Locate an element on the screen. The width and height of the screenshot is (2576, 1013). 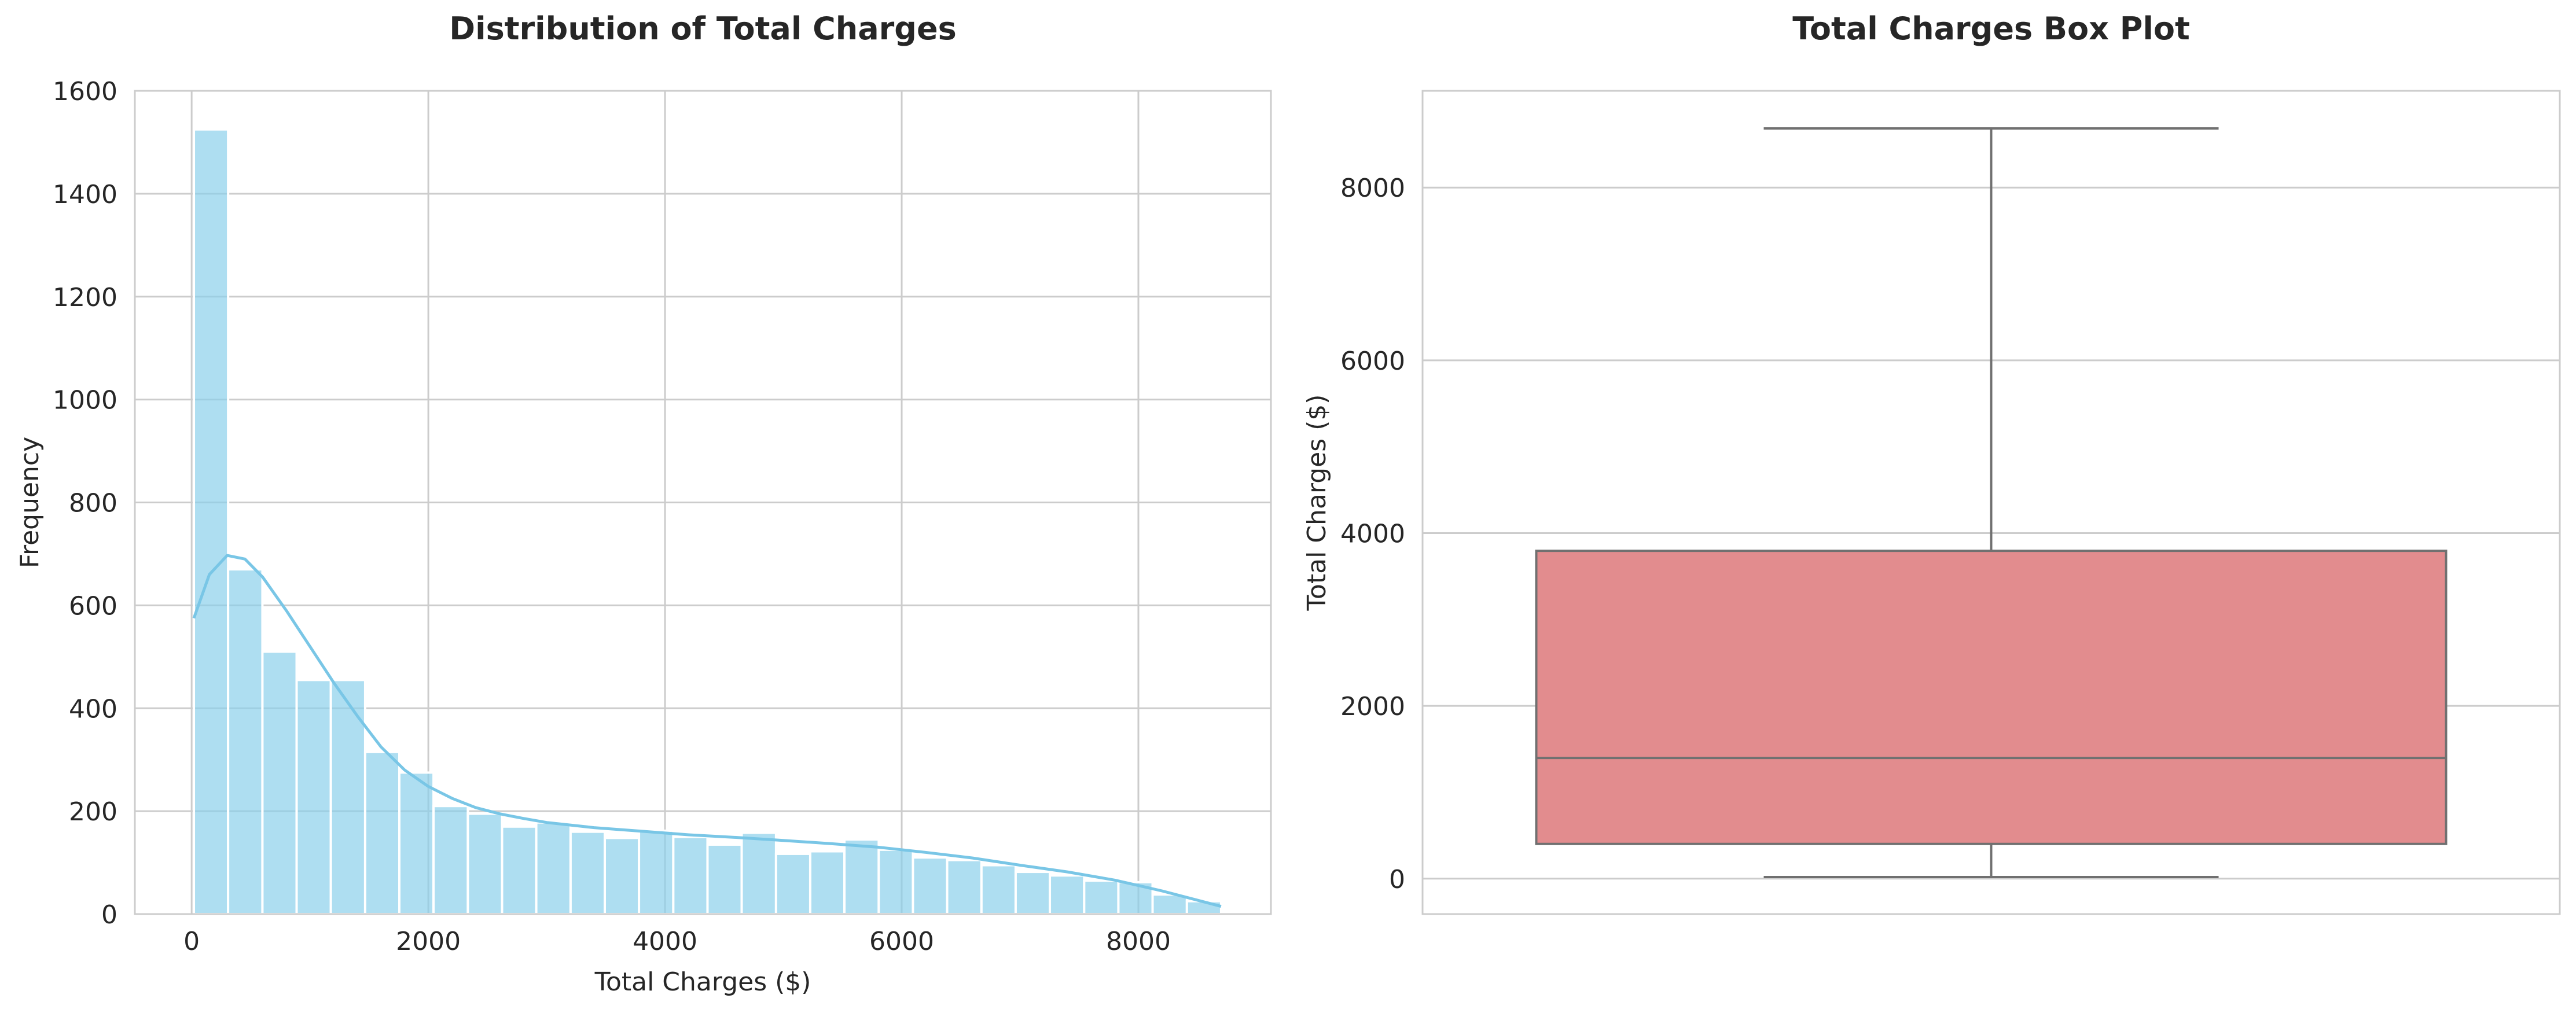
histogram-y-tick-label: 1600 is located at coordinates (85, 91).